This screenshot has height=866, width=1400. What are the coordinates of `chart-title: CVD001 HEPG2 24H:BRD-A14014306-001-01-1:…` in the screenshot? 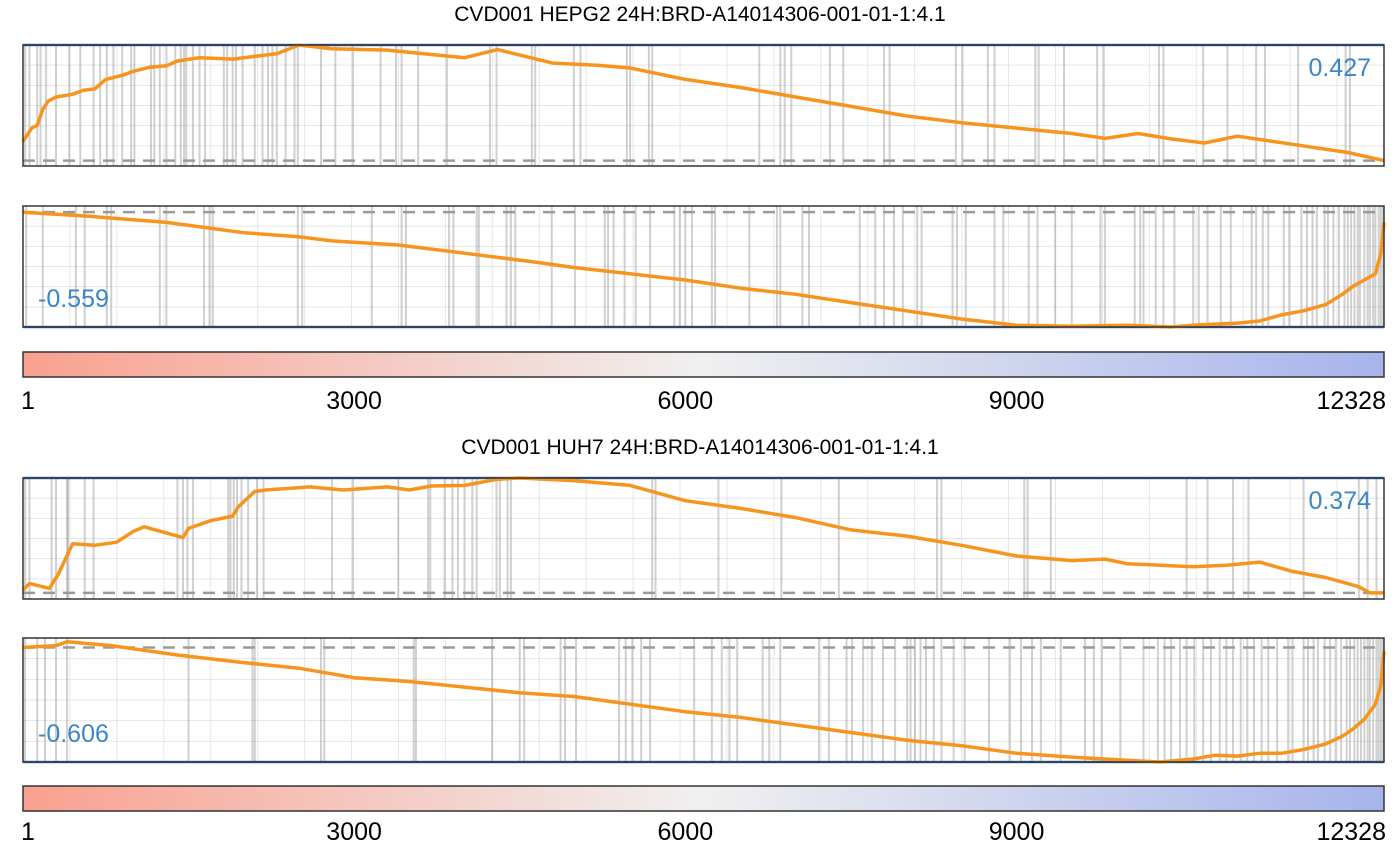 It's located at (700, 14).